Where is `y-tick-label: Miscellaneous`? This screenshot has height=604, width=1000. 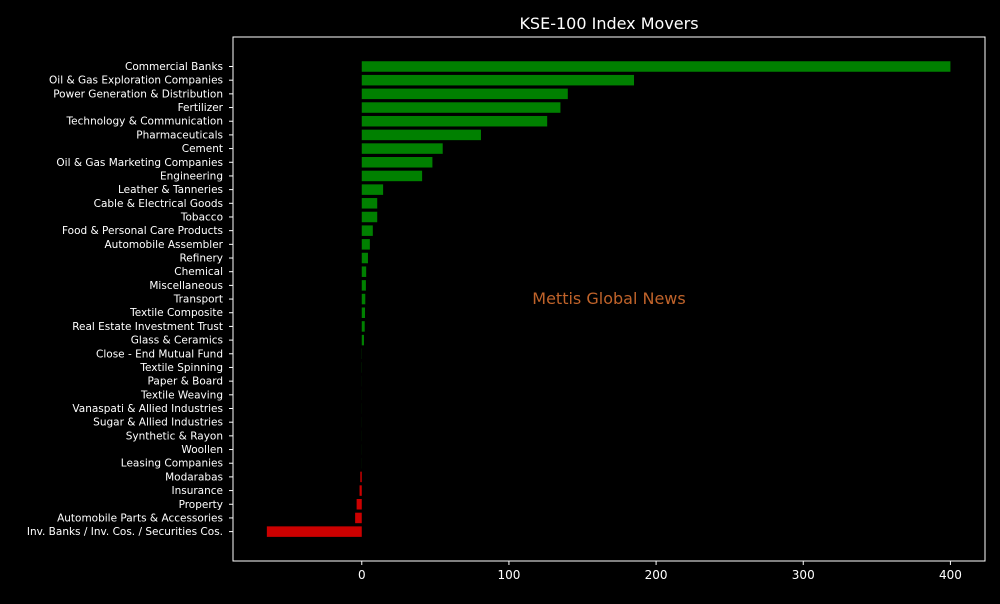
y-tick-label: Miscellaneous is located at coordinates (186, 286).